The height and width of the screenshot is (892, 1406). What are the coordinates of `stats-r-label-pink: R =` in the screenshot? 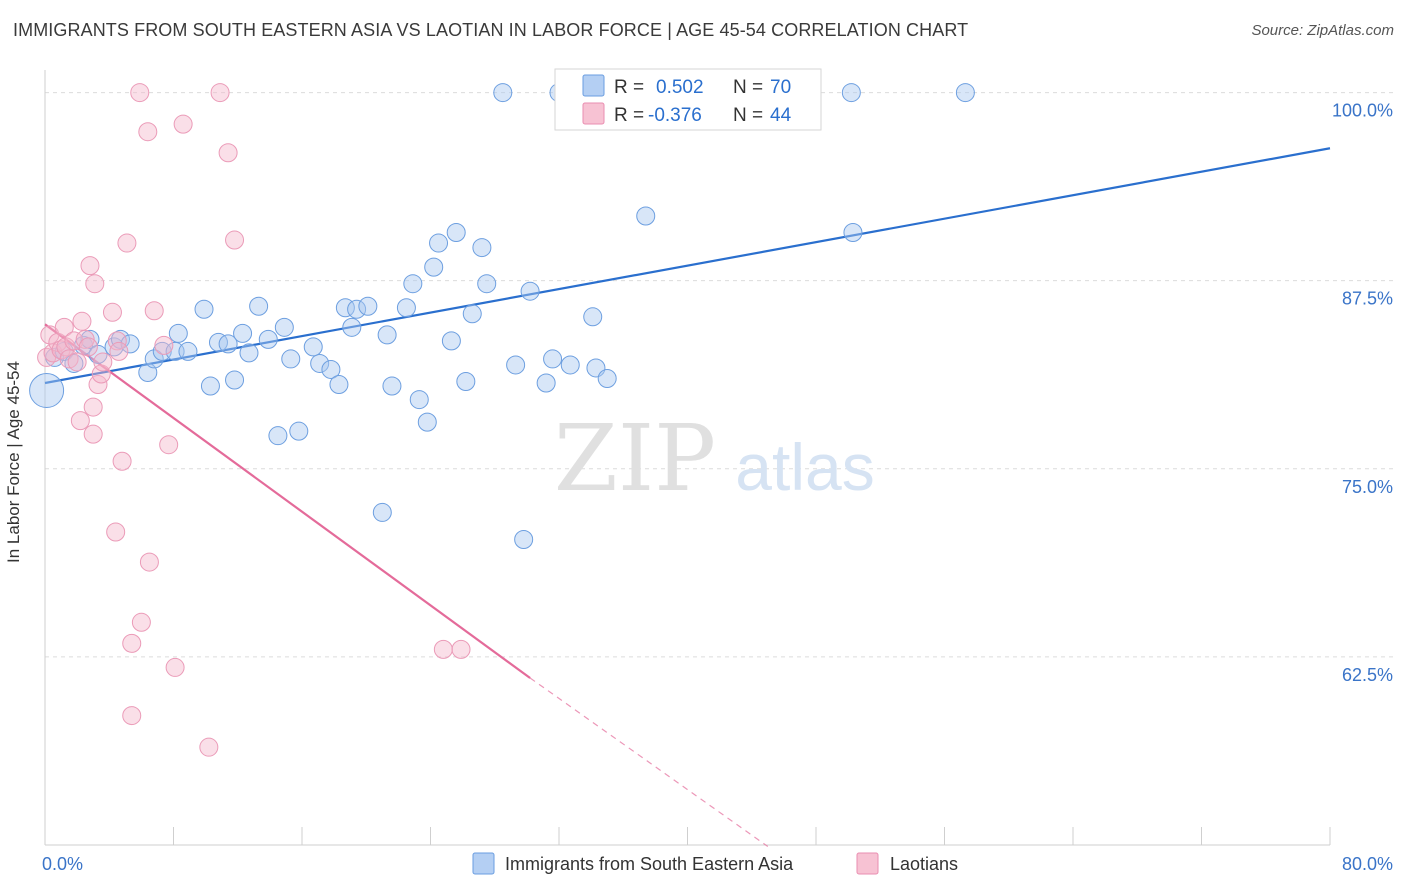 It's located at (629, 115).